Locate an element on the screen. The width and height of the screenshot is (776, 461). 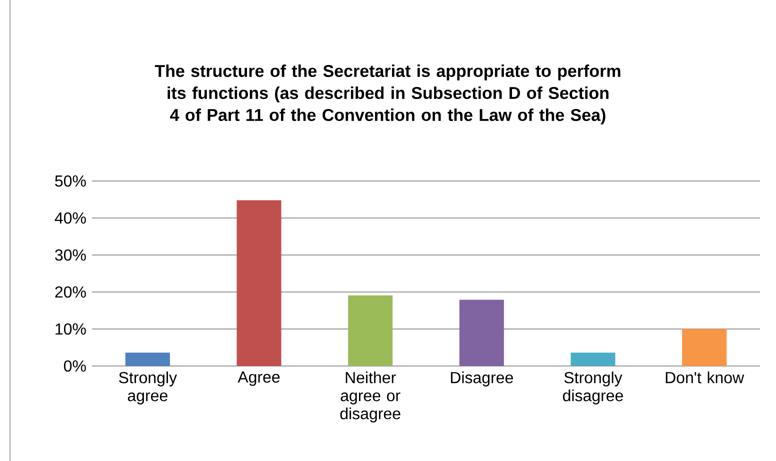
y-tick-label: 30% is located at coordinates (70, 255).